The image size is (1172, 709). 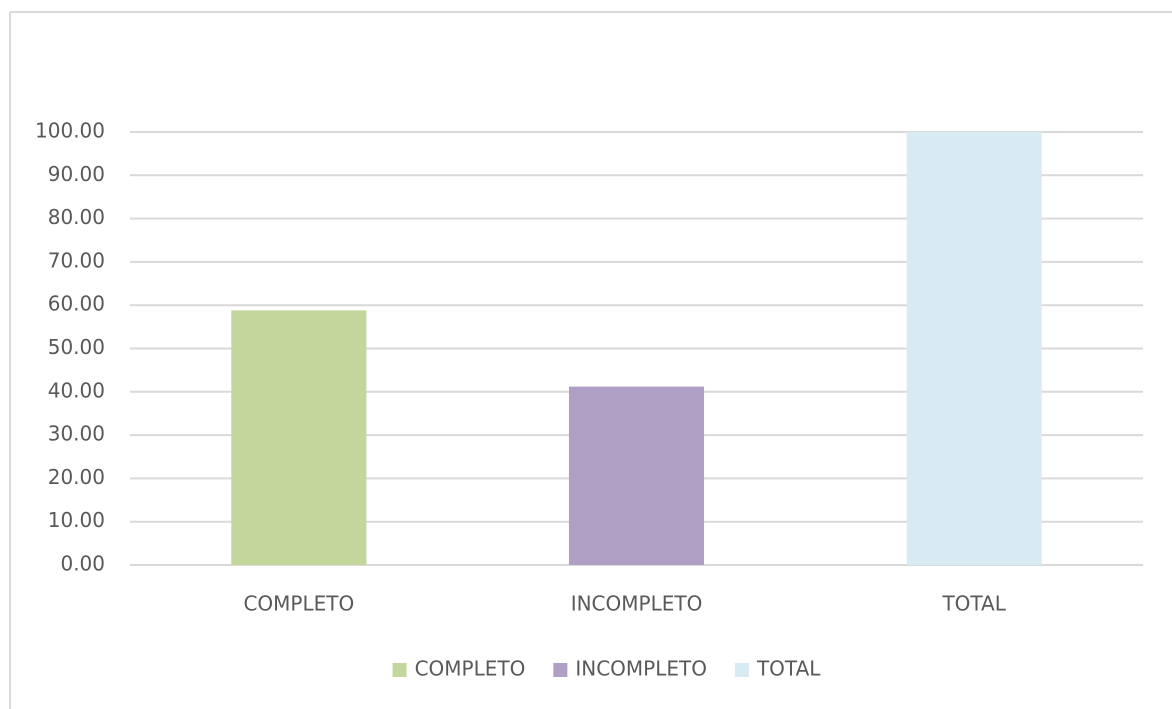 I want to click on legend: COMPLETO INCOMPLETO TOTAL, so click(x=606, y=669).